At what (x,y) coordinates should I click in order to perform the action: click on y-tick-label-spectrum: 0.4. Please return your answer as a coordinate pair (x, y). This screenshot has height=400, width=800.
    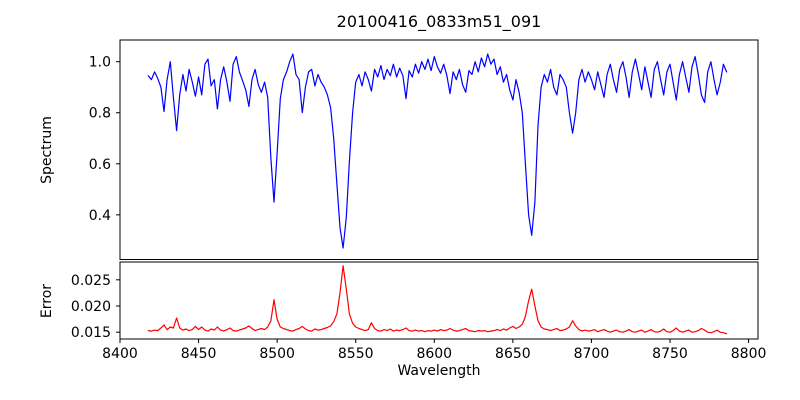
    Looking at the image, I should click on (100, 216).